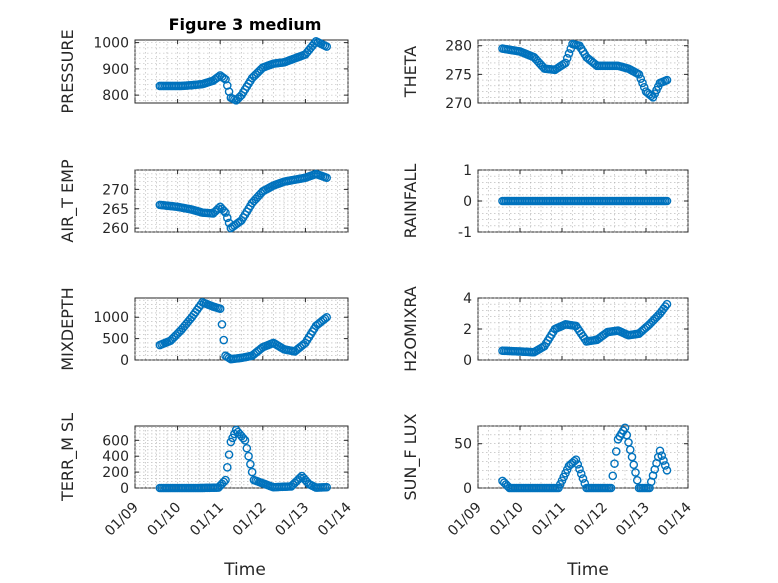 The image size is (778, 583). I want to click on subplot-4: -1 0 1 RAINFALL, so click(545, 202).